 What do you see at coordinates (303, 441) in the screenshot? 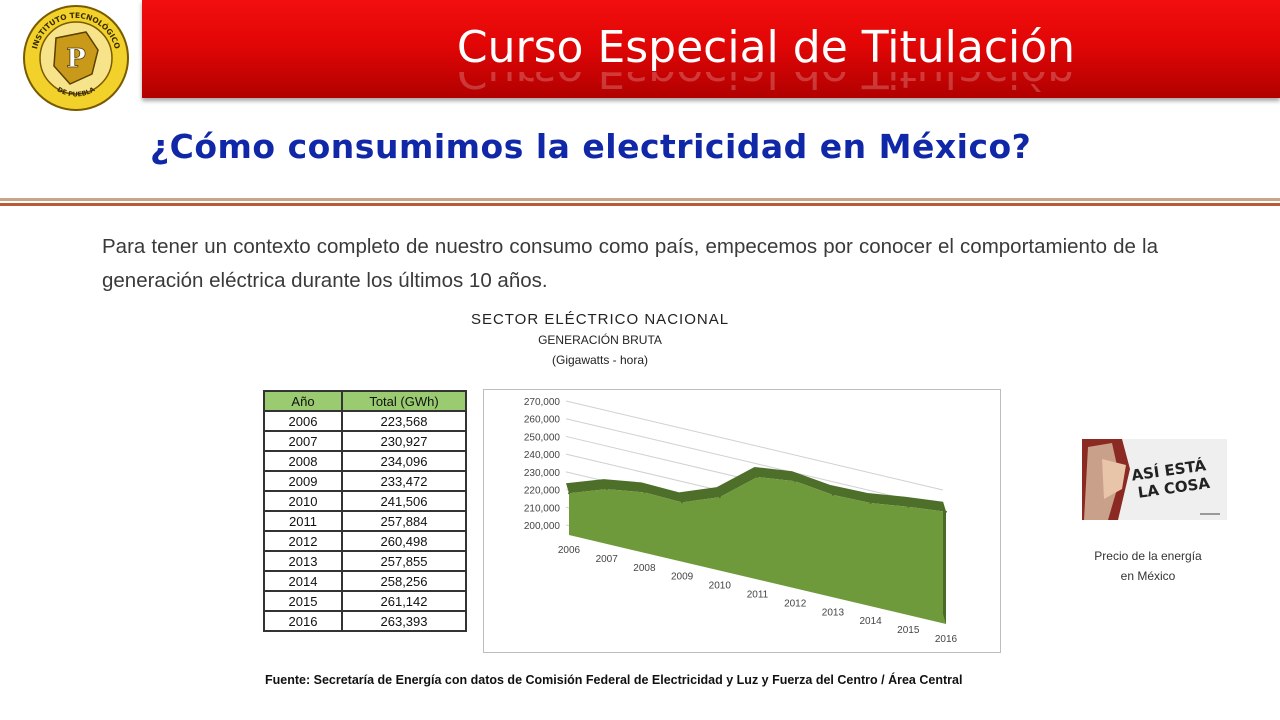
I see `table-cell-year: 2007` at bounding box center [303, 441].